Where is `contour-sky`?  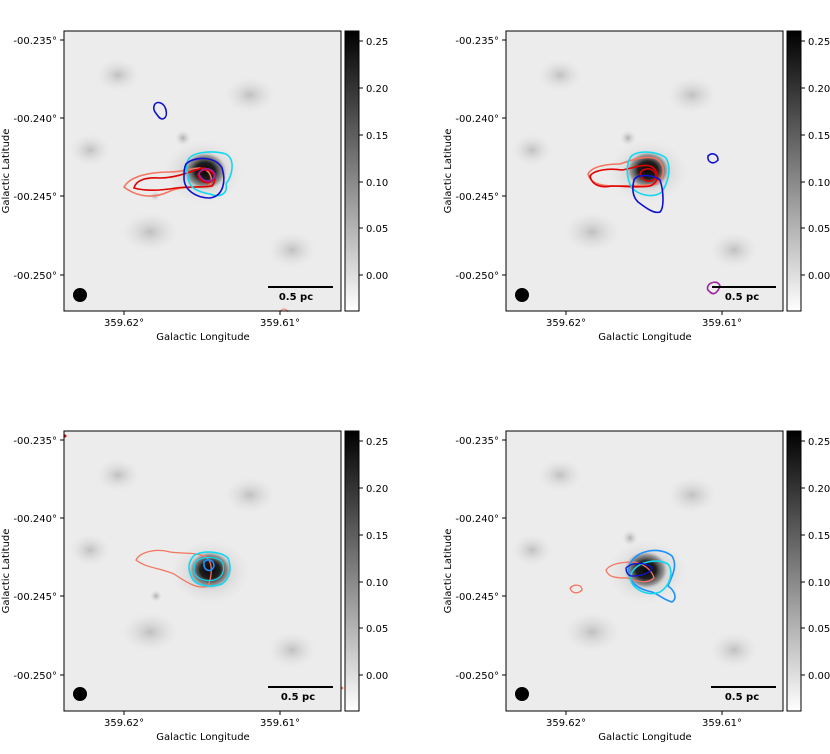 contour-sky is located at coordinates (209, 565).